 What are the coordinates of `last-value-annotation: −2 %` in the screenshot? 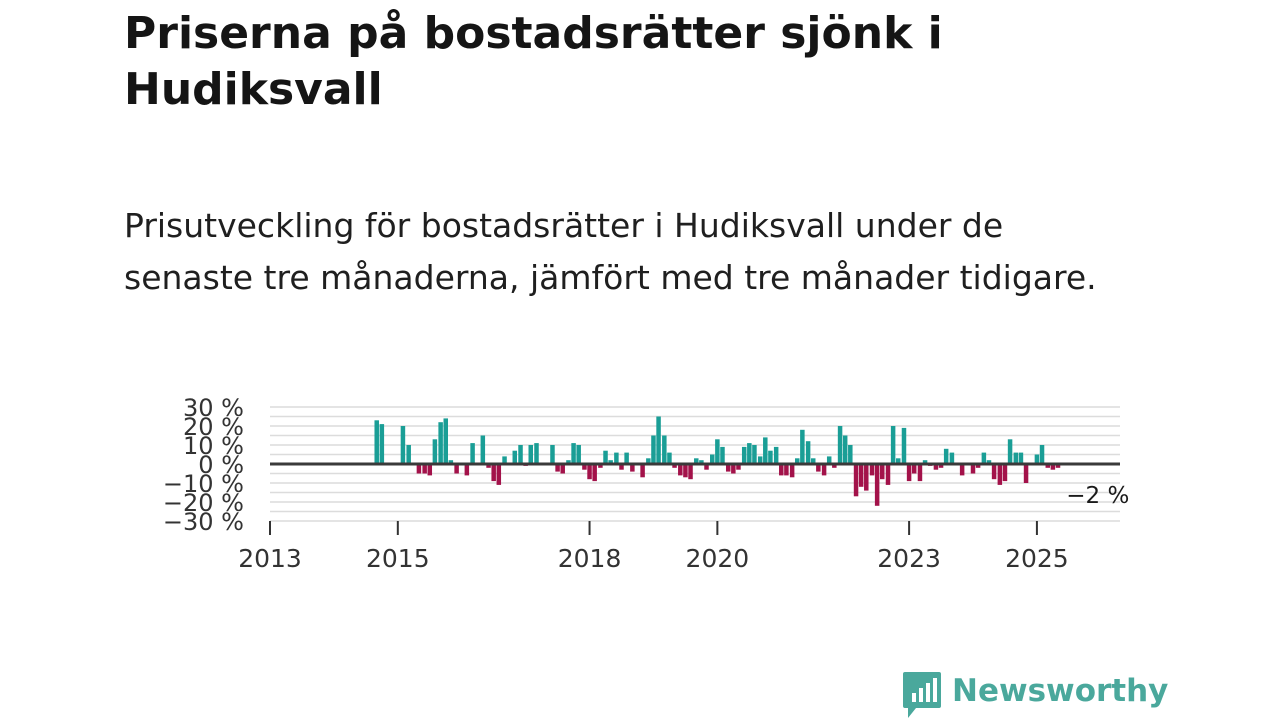 It's located at (1097, 496).